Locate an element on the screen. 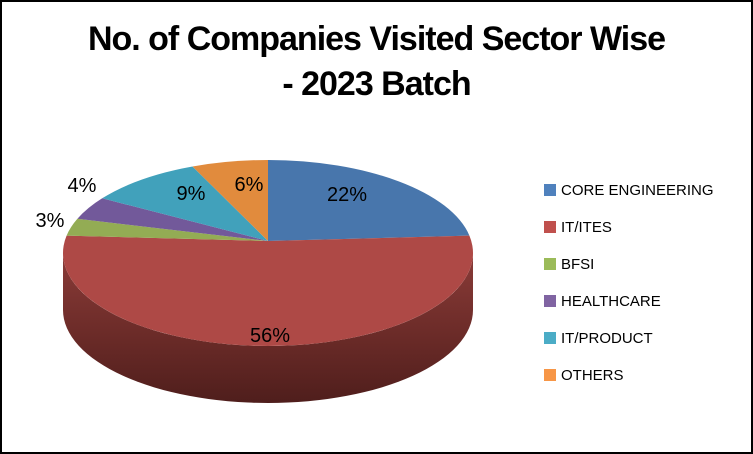 This screenshot has width=753, height=454. pie-slice-bfsi is located at coordinates (167, 229).